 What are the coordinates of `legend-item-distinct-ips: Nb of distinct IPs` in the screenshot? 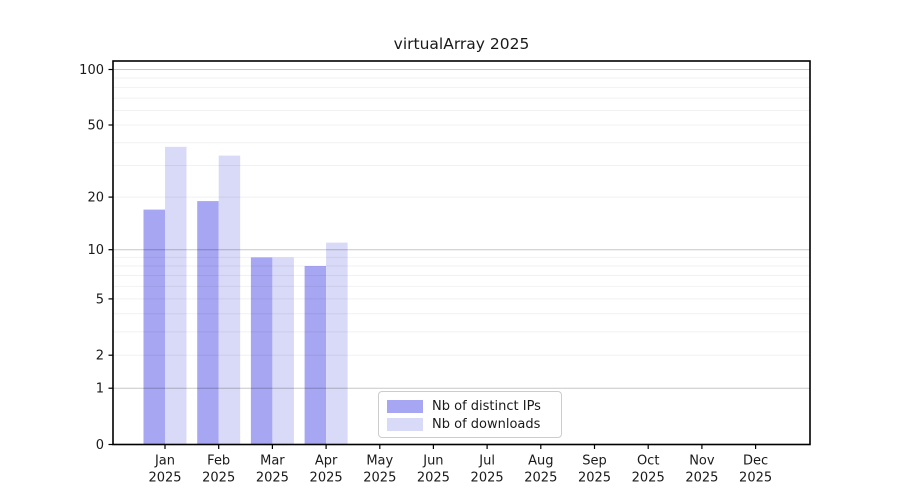 It's located at (470, 406).